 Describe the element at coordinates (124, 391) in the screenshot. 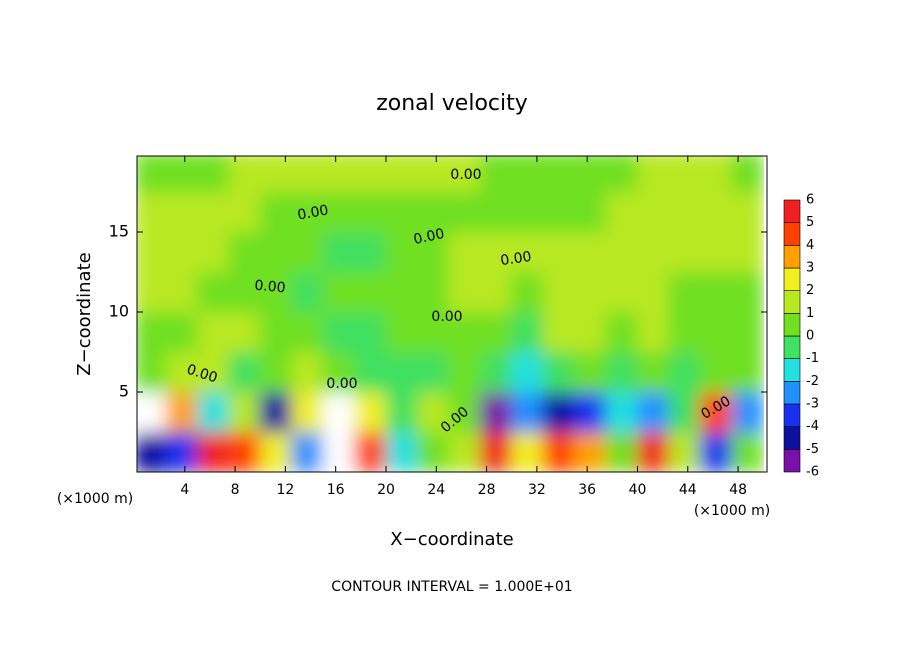

I see `y-tick-label: 5` at that location.